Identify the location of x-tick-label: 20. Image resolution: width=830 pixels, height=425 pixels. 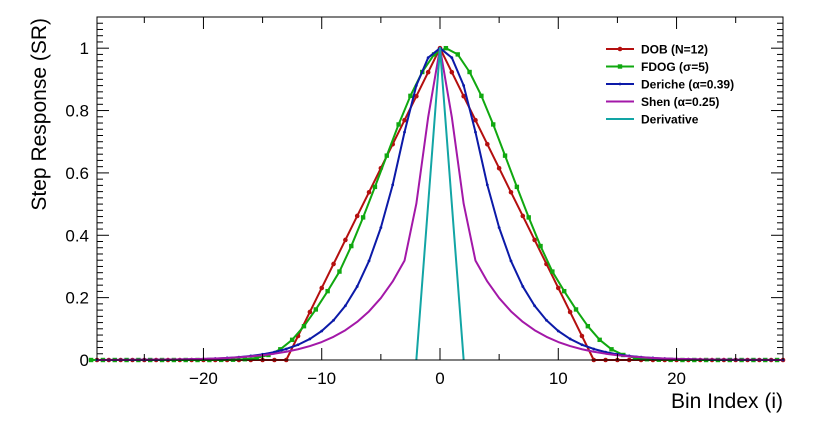
(676, 378).